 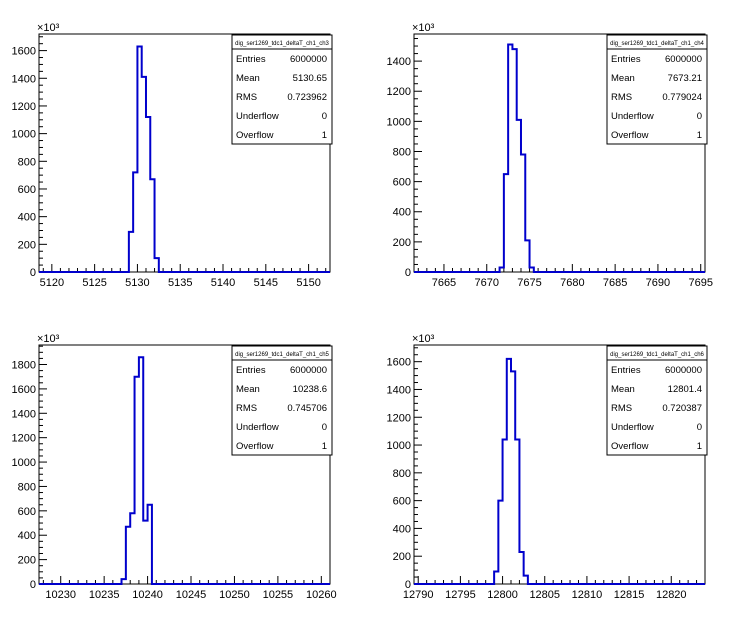 I want to click on stat-value: 0.779024, so click(x=682, y=97).